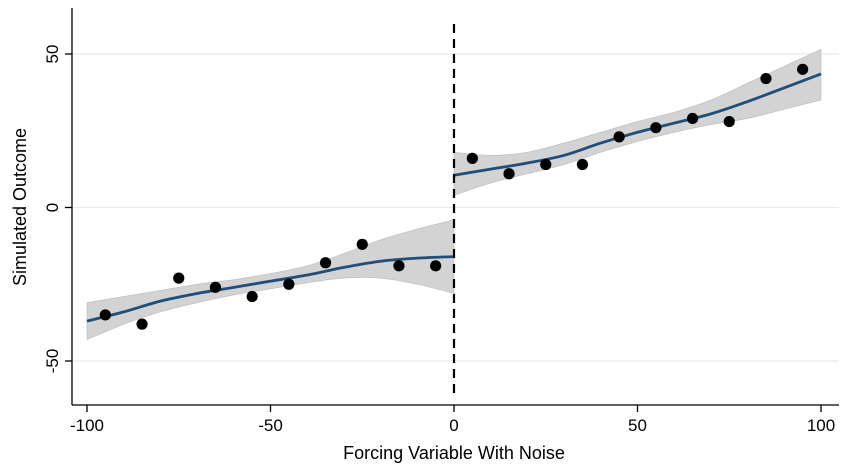 The height and width of the screenshot is (468, 844). Describe the element at coordinates (821, 425) in the screenshot. I see `x-tick-label: 100` at that location.